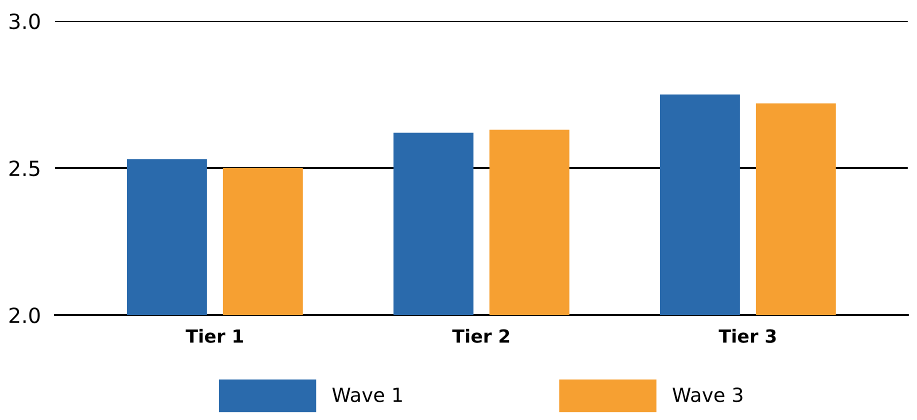 The width and height of the screenshot is (917, 420). What do you see at coordinates (481, 335) in the screenshot?
I see `x-tick-label: Tier 2` at bounding box center [481, 335].